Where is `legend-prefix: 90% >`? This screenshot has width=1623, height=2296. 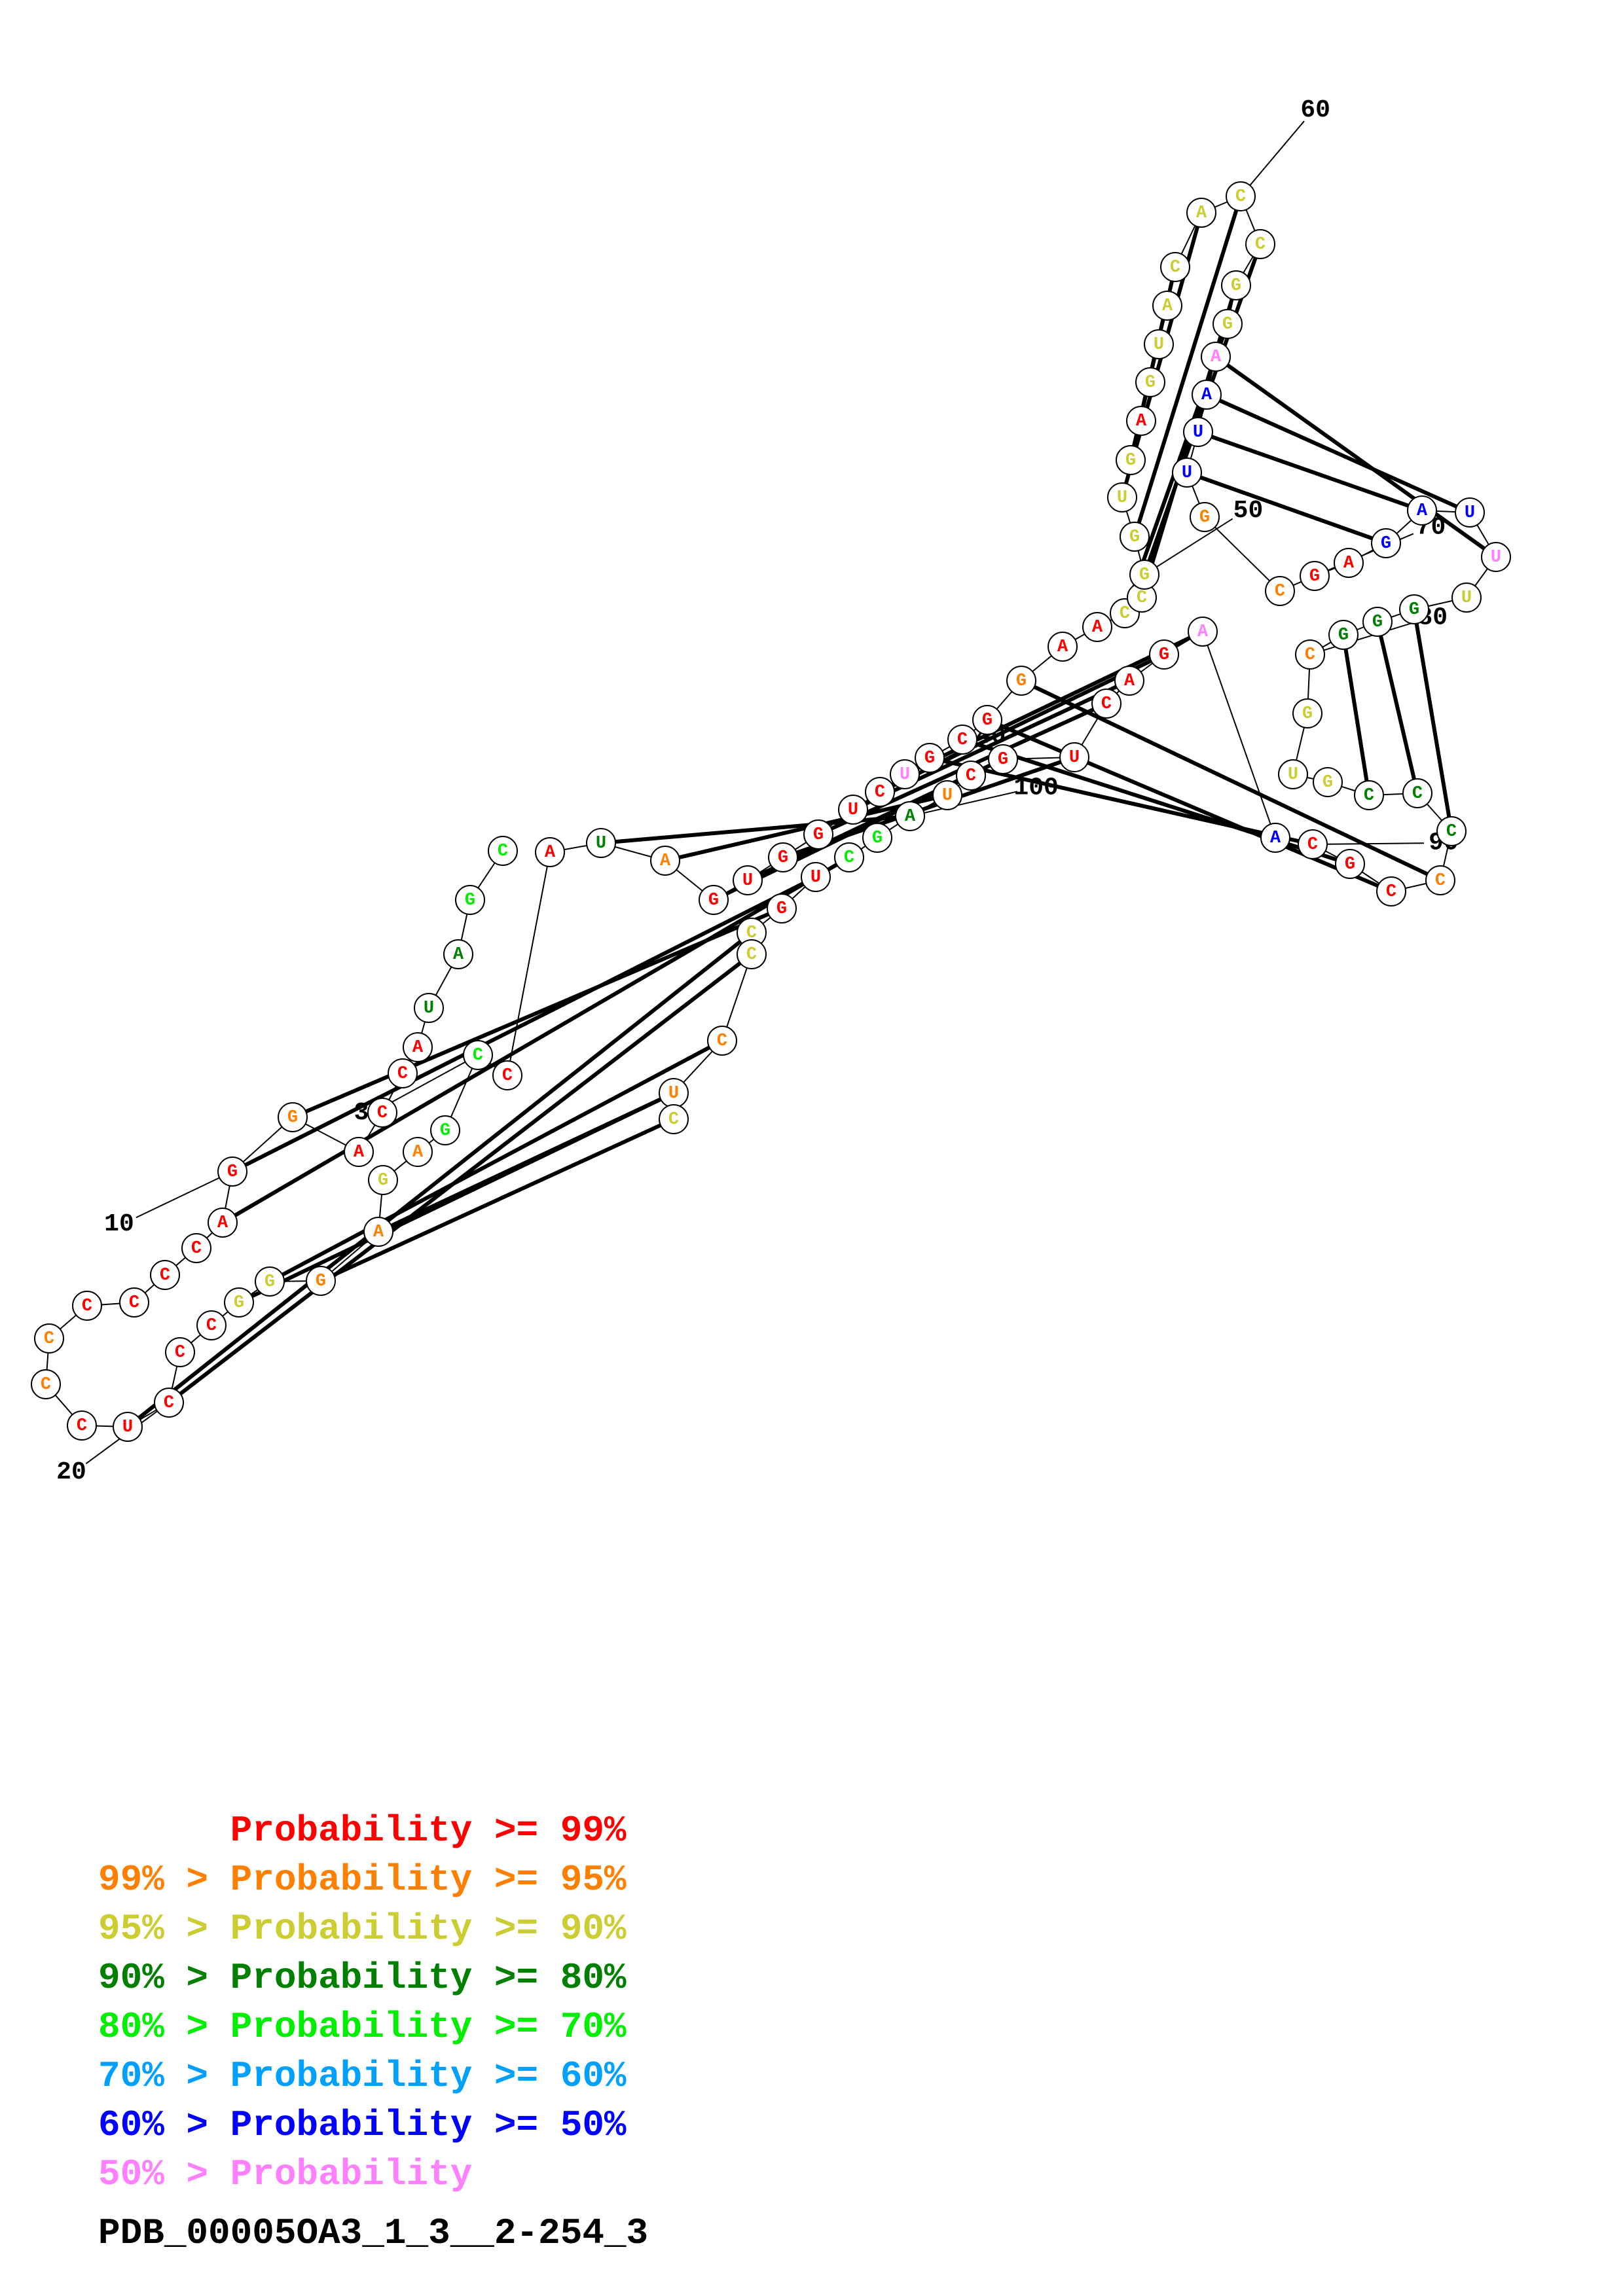
legend-prefix: 90% > is located at coordinates (164, 1978).